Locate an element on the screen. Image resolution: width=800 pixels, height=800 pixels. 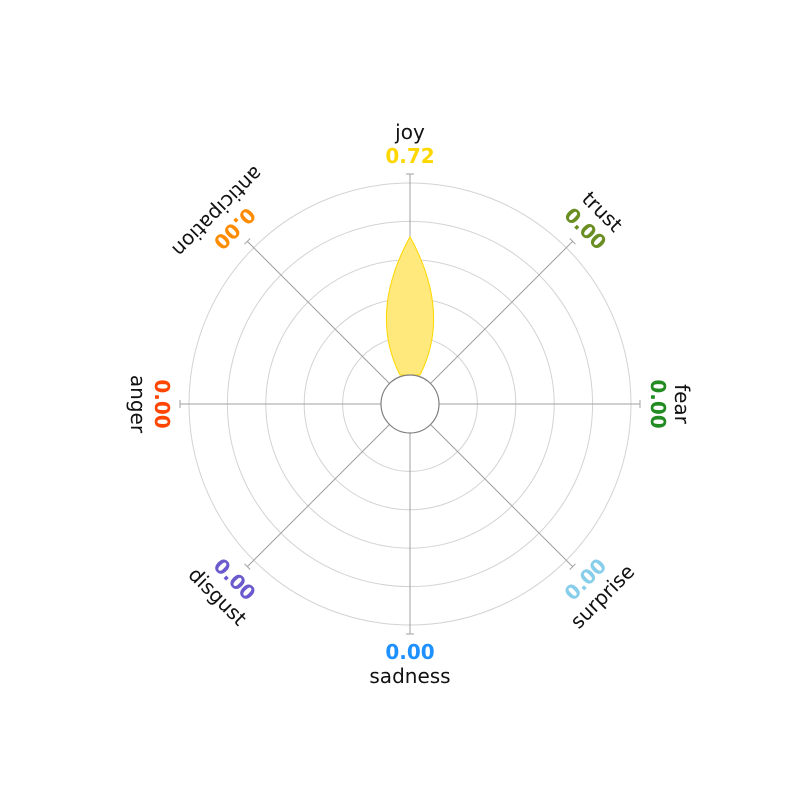
axis-label-fear: fear is located at coordinates (682, 404).